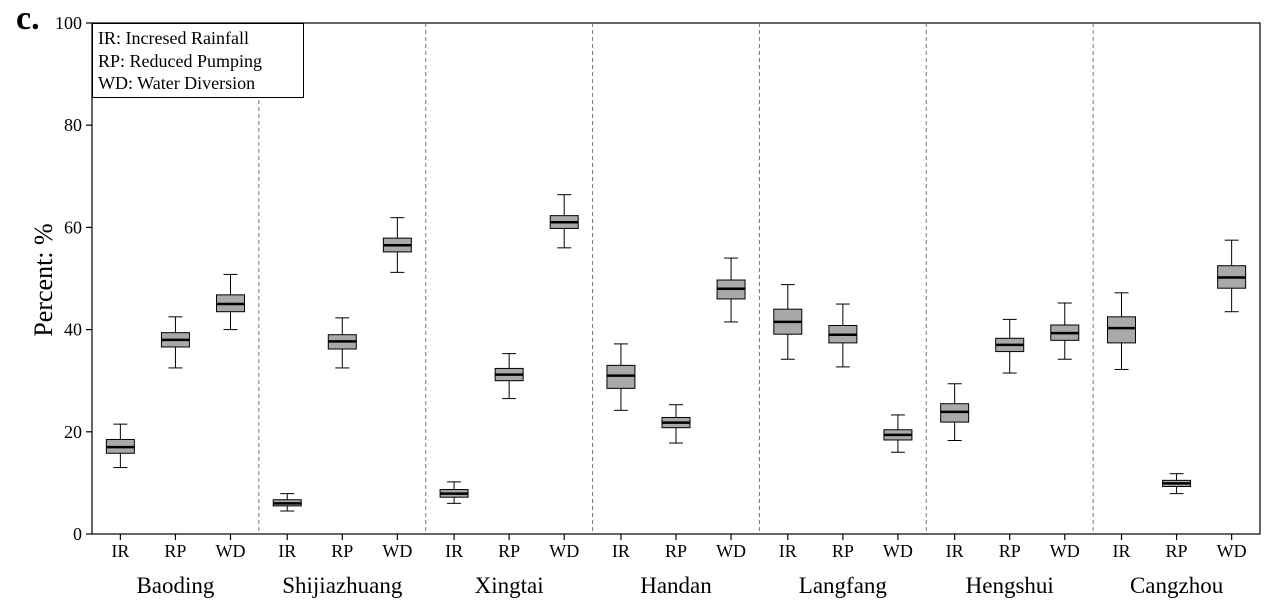 This screenshot has width=1275, height=612. I want to click on box-cangzhou-wd, so click(1232, 276).